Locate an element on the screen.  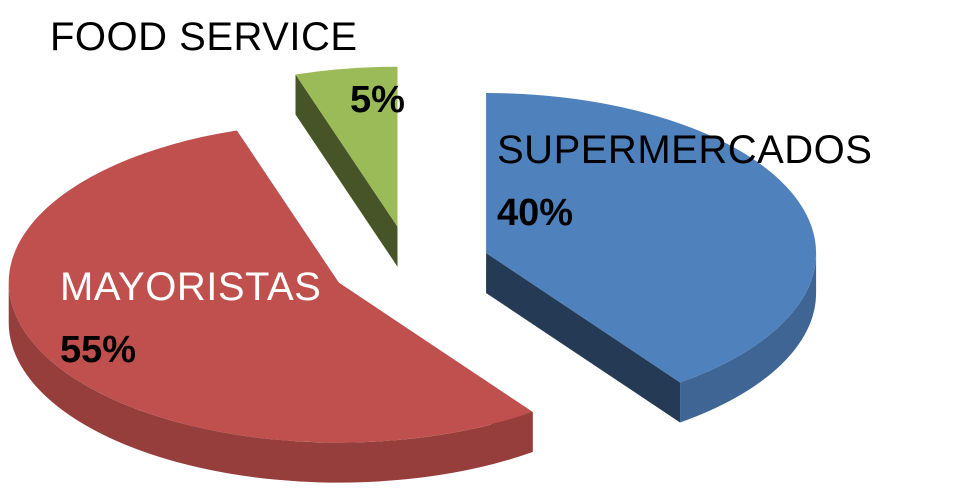
category-label: MAYORISTAS is located at coordinates (190, 287).